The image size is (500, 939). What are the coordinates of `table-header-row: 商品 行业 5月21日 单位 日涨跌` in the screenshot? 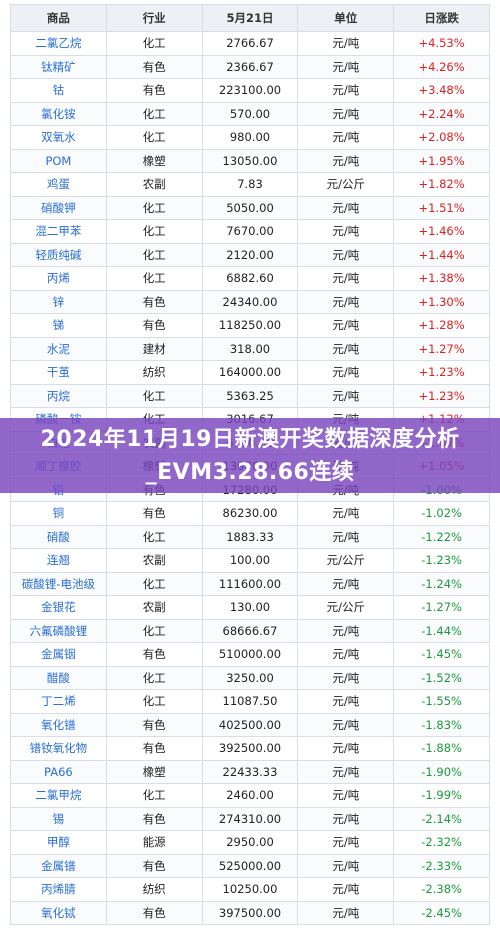 It's located at (250, 18).